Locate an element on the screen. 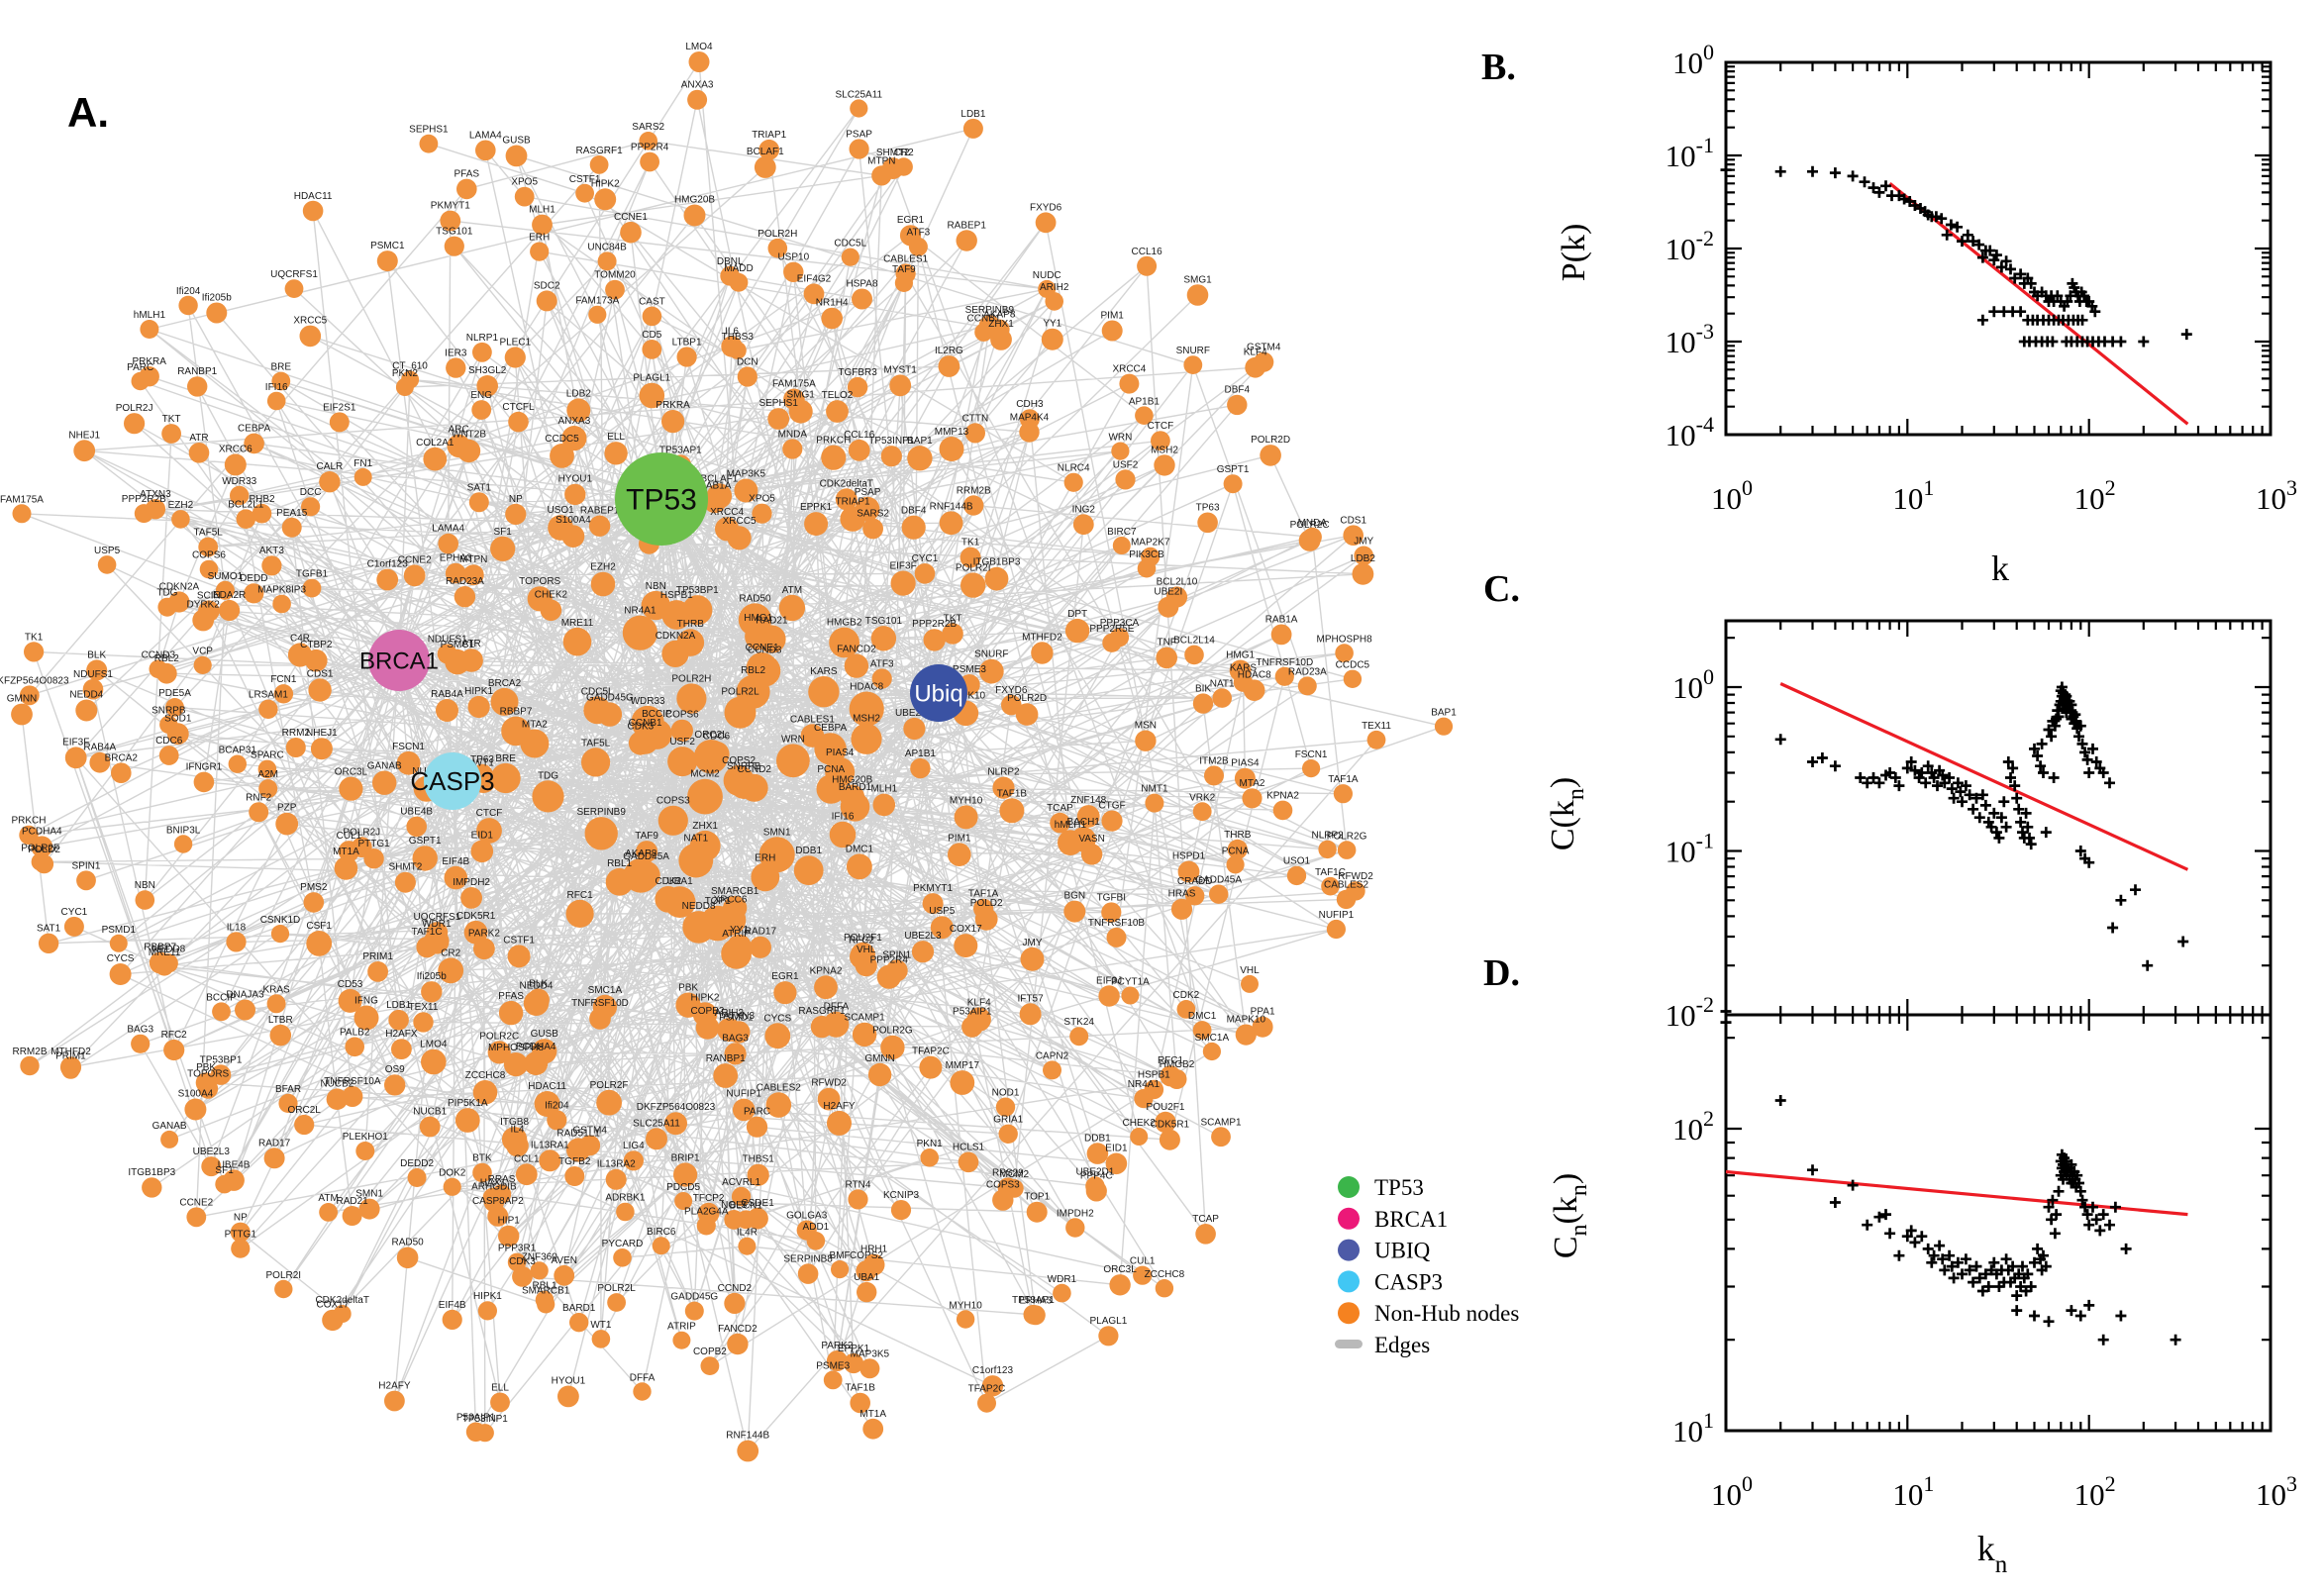 The height and width of the screenshot is (1596, 2323). node-label: TNFRSF10A is located at coordinates (352, 1081).